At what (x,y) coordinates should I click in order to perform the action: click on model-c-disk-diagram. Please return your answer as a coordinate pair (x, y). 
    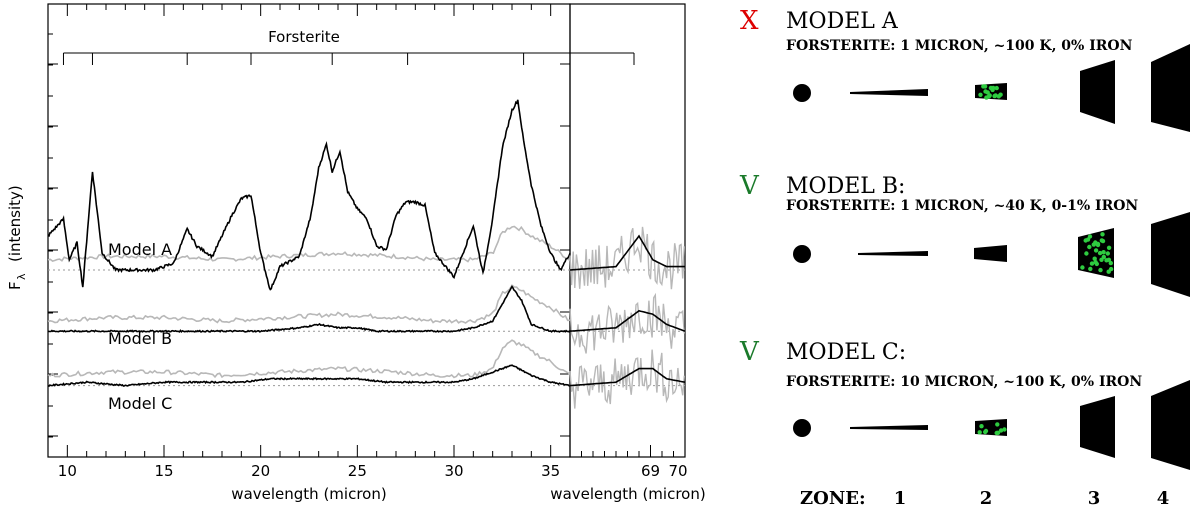
    Looking at the image, I should click on (991, 425).